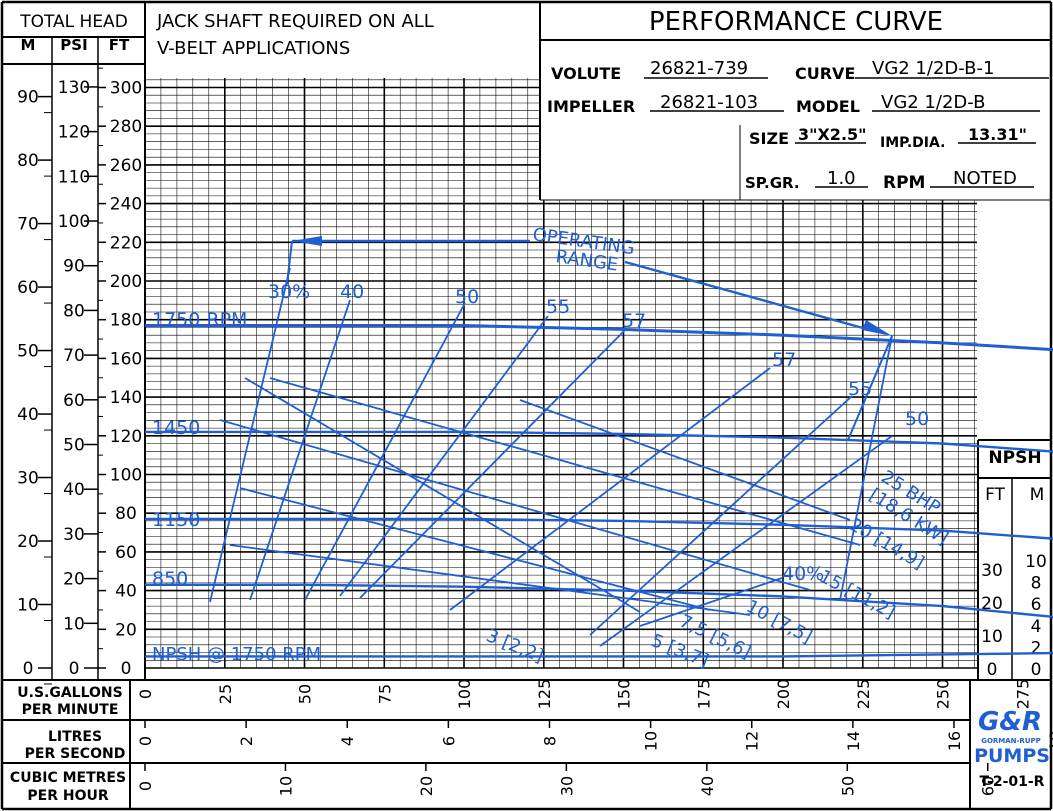  What do you see at coordinates (796, 22) in the screenshot?
I see `page-title: PERFORMANCE CURVE` at bounding box center [796, 22].